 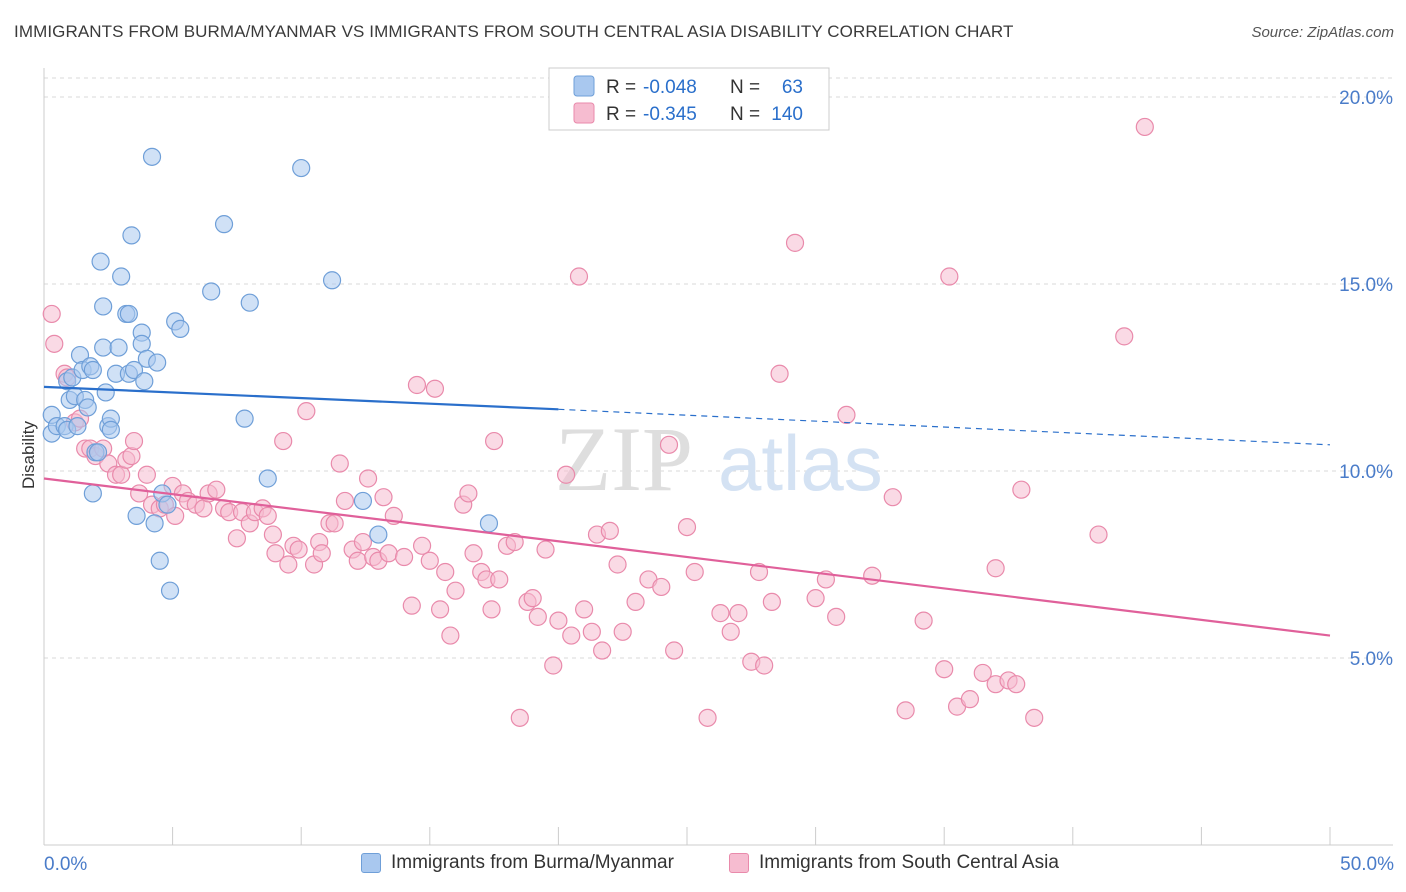 What do you see at coordinates (670, 114) in the screenshot?
I see `legend-r-value-pink: -0.345` at bounding box center [670, 114].